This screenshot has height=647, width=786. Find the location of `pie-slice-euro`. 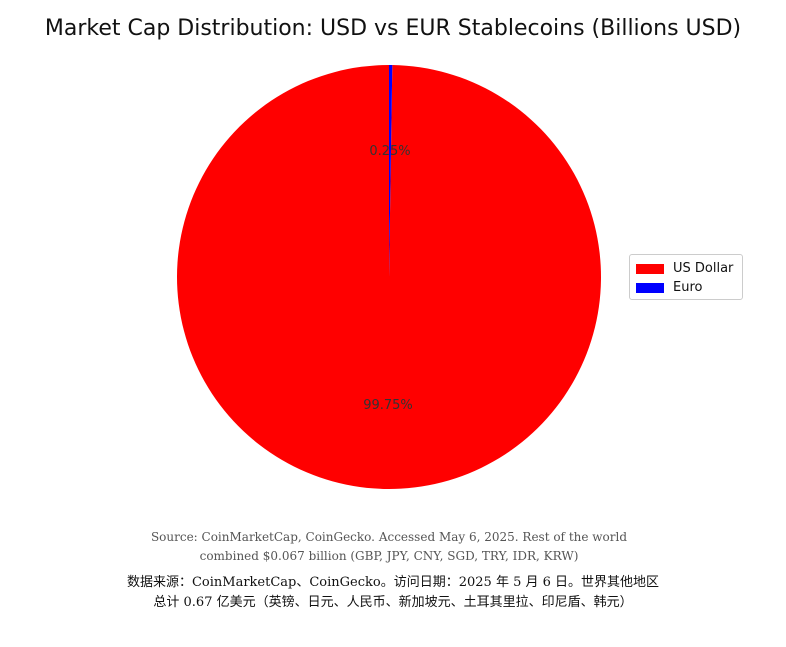

pie-slice-euro is located at coordinates (391, 171).